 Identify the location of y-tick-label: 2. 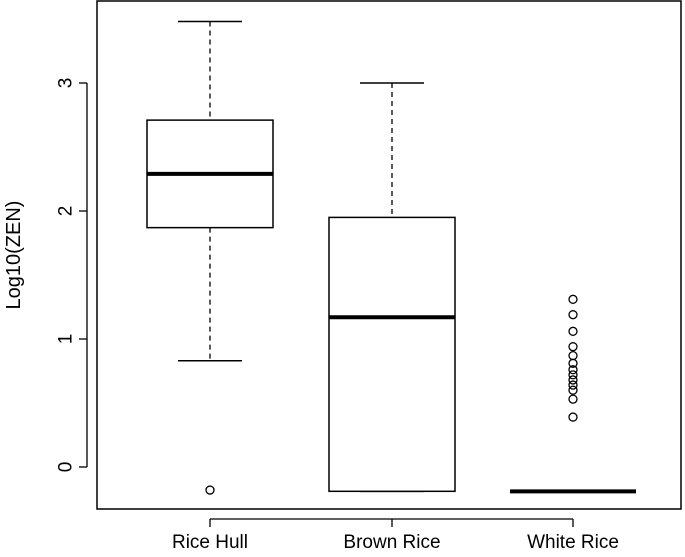
(66, 211).